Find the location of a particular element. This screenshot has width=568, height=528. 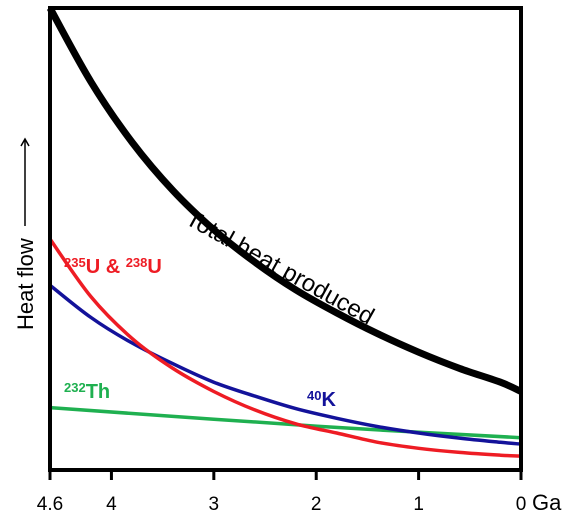

label-potassium: 40K is located at coordinates (321, 399).